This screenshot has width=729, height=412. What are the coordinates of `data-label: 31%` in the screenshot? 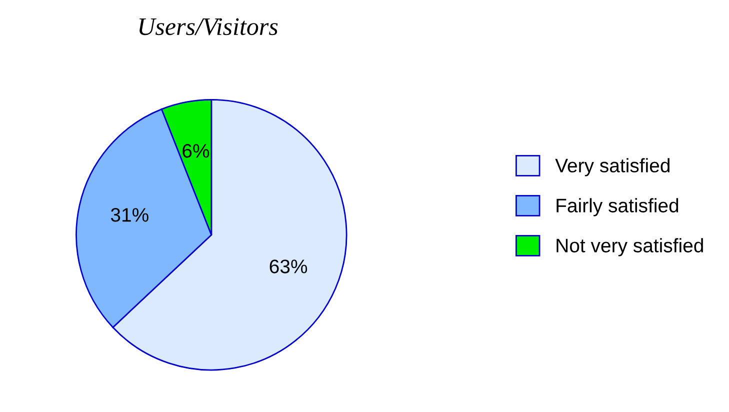 It's located at (129, 215).